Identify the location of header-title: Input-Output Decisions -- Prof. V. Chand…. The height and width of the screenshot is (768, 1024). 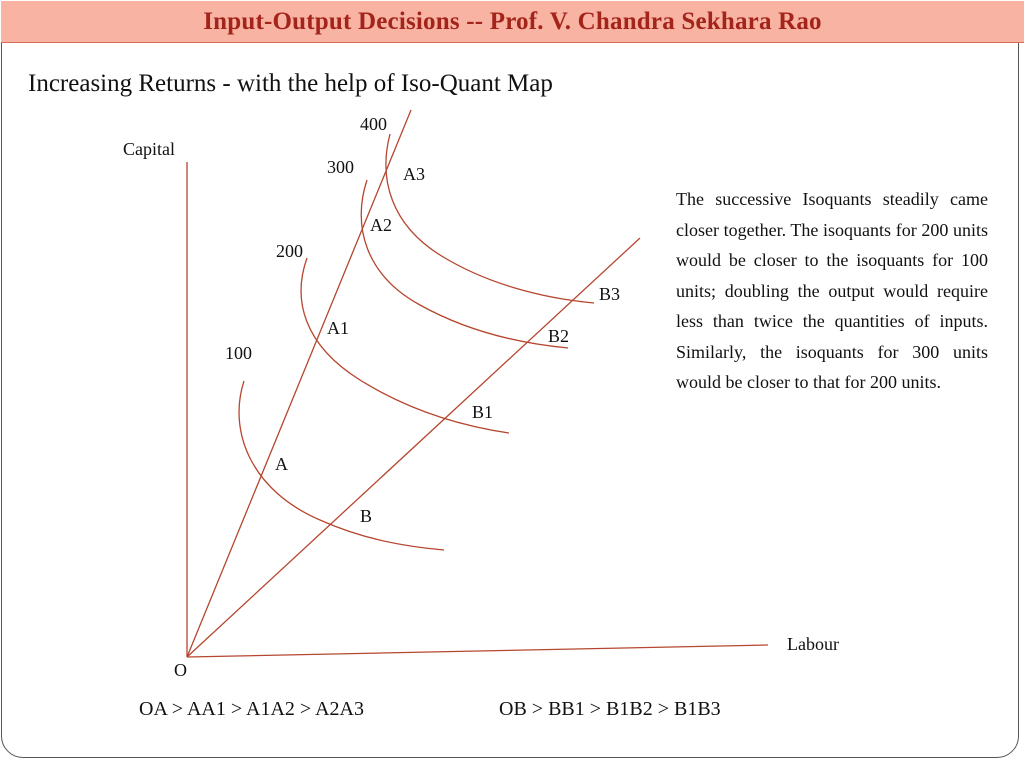
(512, 21).